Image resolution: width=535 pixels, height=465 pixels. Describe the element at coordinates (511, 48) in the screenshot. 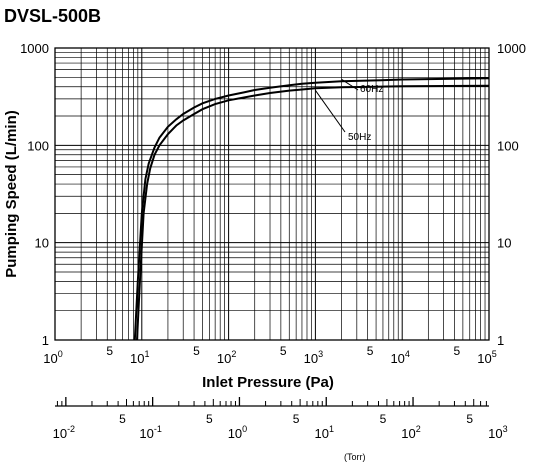

I see `y-tick-label-right: 1000` at that location.